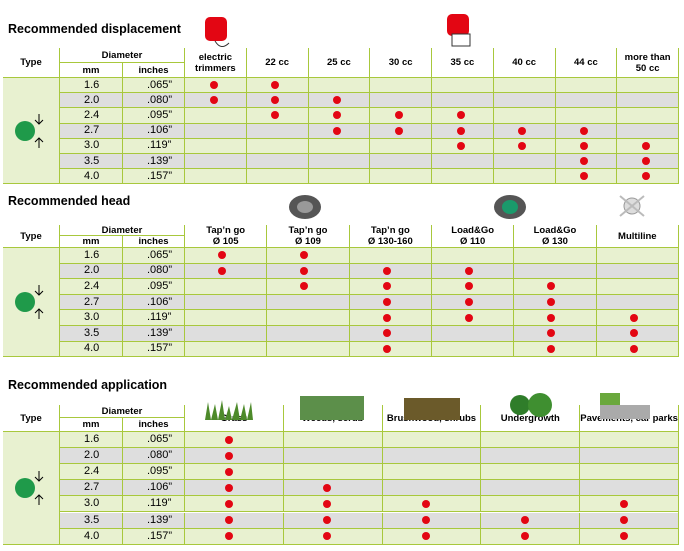 The width and height of the screenshot is (684, 551). What do you see at coordinates (154, 101) in the screenshot?
I see `inches-cell: .080”` at bounding box center [154, 101].